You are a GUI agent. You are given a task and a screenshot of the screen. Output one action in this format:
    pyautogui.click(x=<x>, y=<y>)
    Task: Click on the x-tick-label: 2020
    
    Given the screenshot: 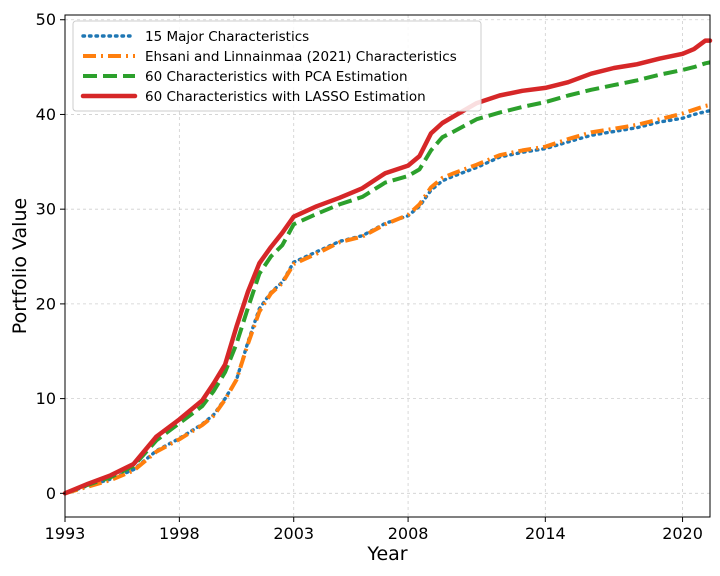 What is the action you would take?
    pyautogui.click(x=682, y=533)
    